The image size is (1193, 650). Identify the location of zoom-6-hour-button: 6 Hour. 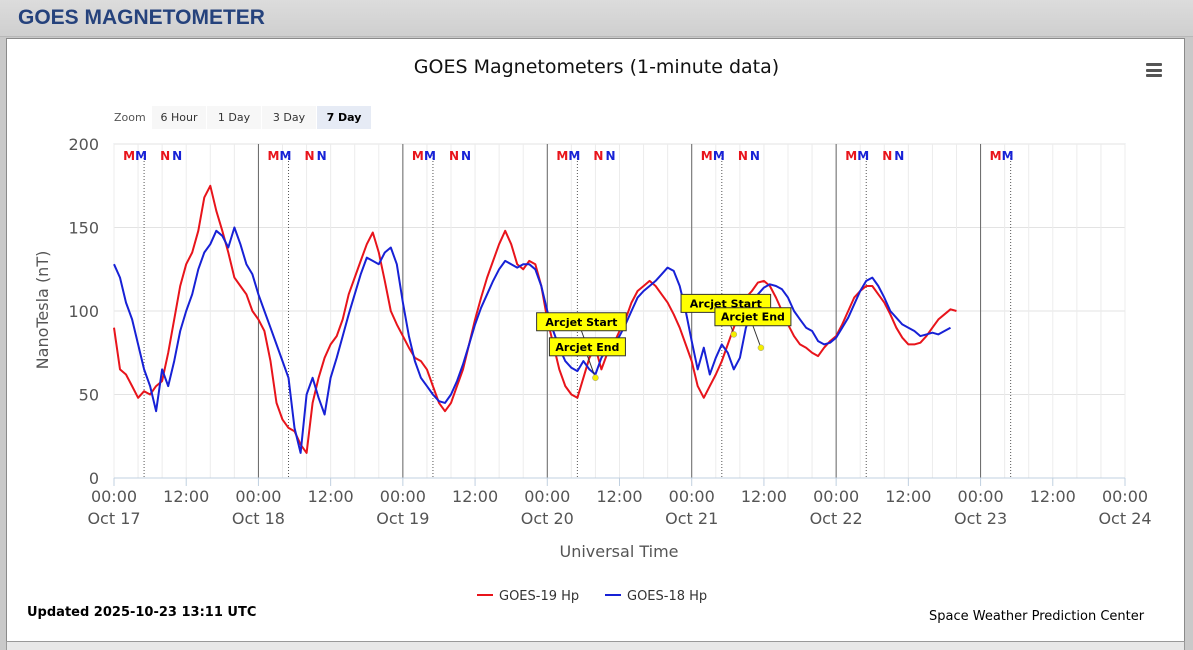
(179, 117).